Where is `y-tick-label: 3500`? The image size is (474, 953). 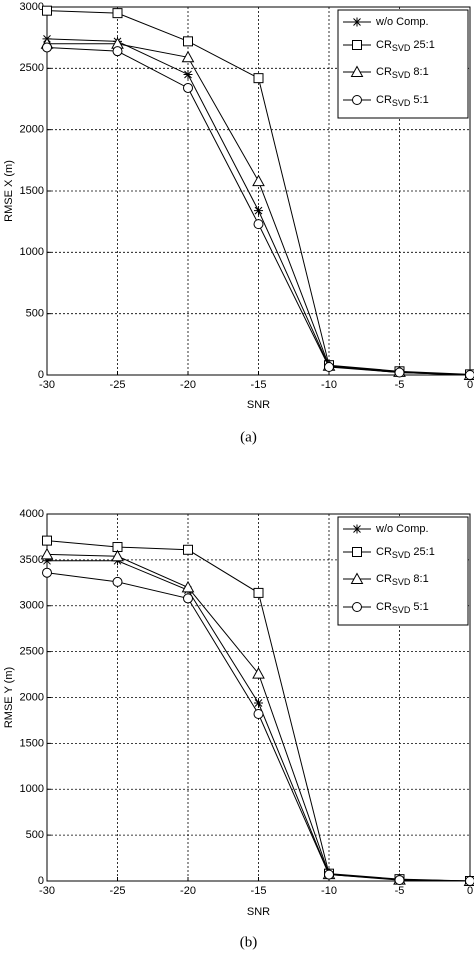
y-tick-label: 3500 is located at coordinates (32, 560).